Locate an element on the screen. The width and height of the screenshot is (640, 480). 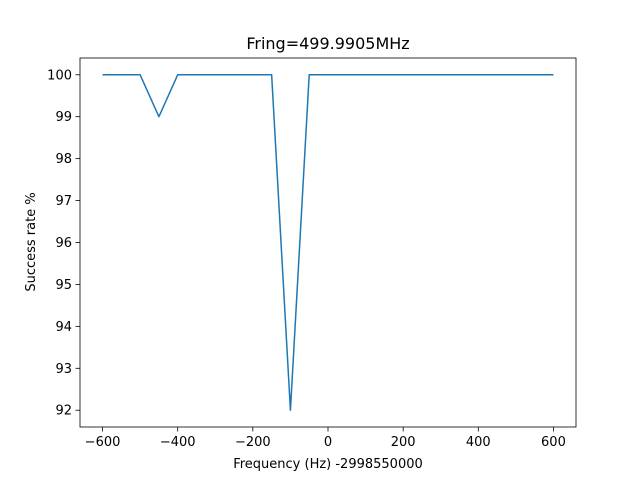
y-tick-label: 100 is located at coordinates (59, 75).